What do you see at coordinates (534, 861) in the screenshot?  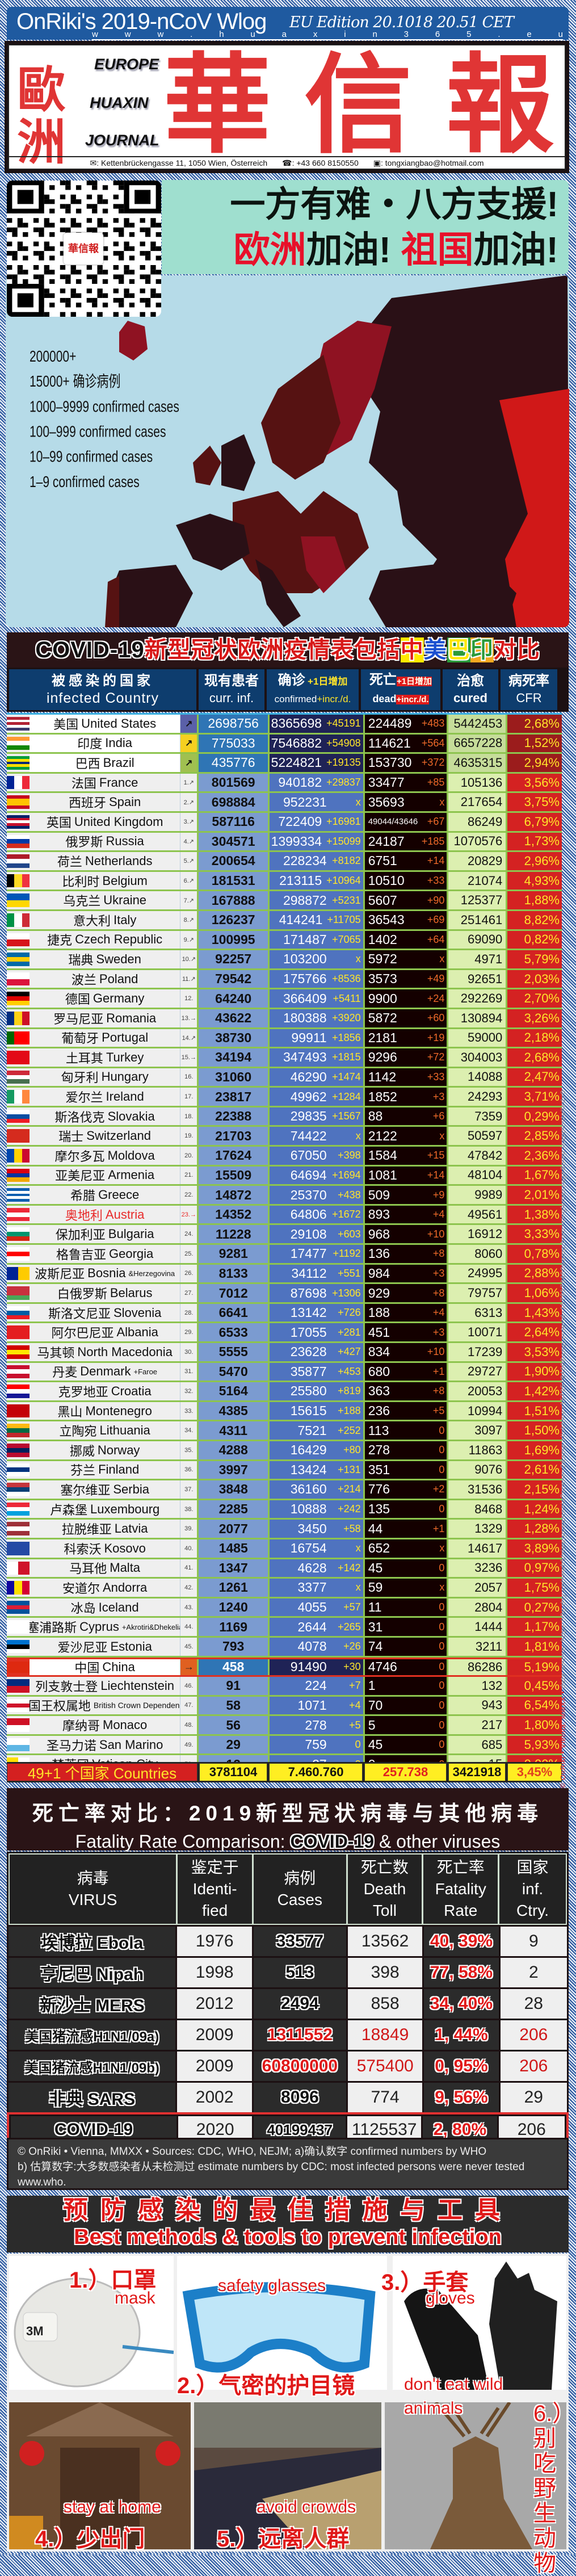 I see `cfr-value: 2,96%` at bounding box center [534, 861].